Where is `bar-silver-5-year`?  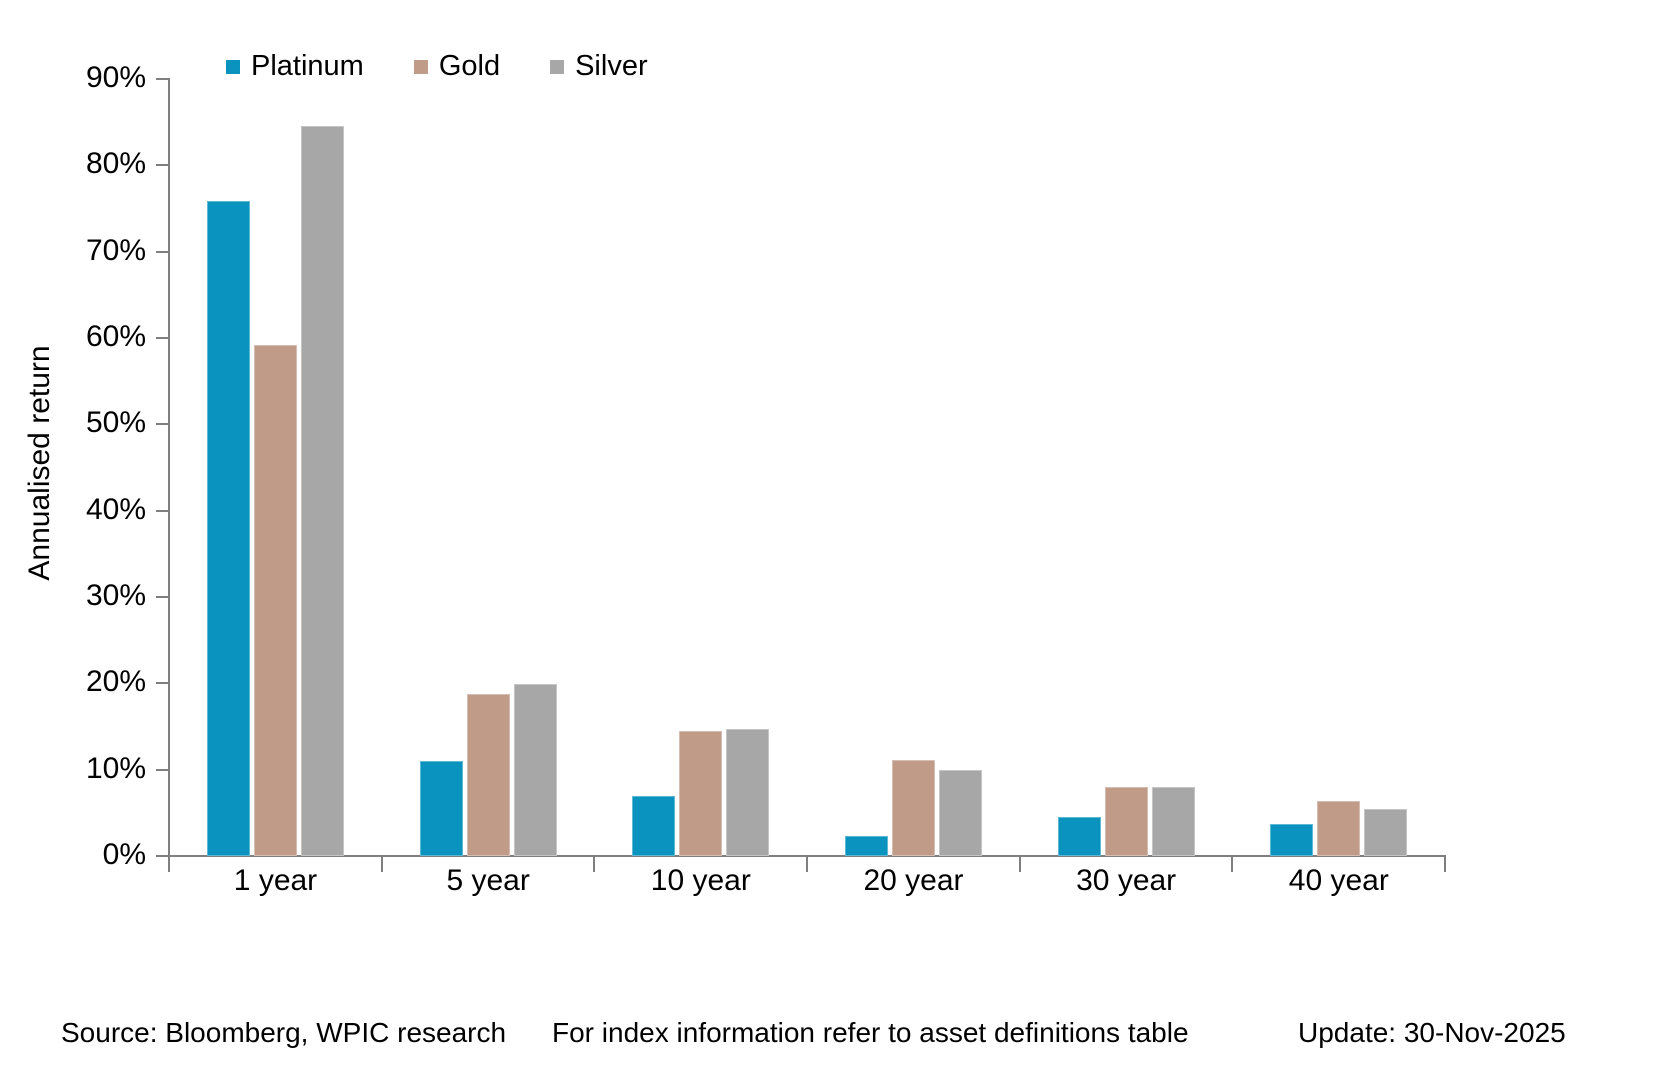
bar-silver-5-year is located at coordinates (535, 770).